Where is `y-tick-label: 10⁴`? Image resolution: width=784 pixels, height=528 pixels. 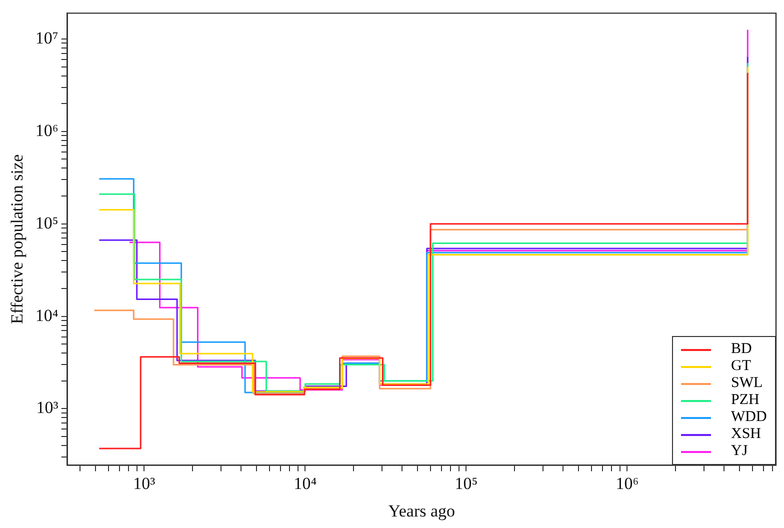 y-tick-label: 10⁴ is located at coordinates (46, 315).